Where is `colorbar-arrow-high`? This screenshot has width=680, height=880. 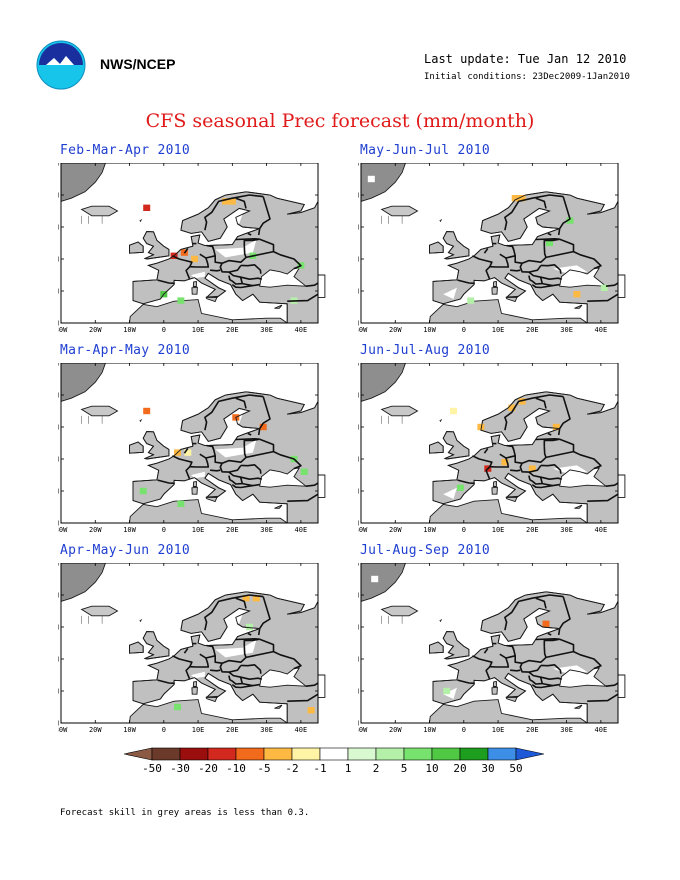 colorbar-arrow-high is located at coordinates (530, 754).